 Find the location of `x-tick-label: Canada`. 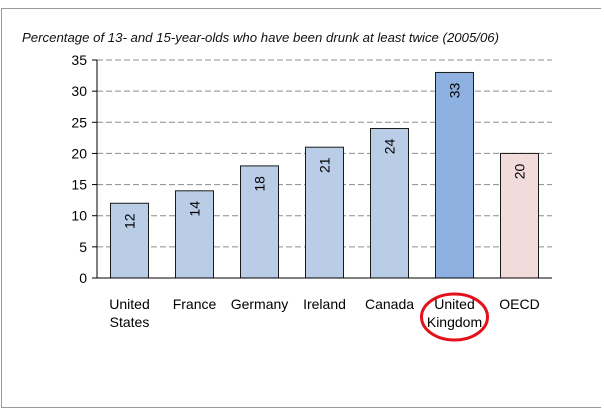

x-tick-label: Canada is located at coordinates (389, 304).